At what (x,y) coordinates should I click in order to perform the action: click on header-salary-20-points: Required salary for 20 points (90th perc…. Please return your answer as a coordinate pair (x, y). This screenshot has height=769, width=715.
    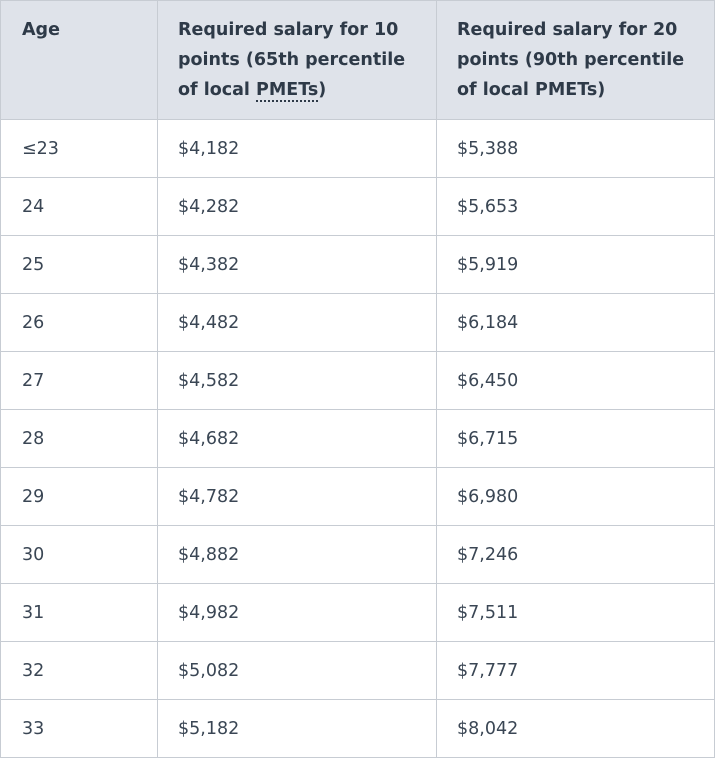
    Looking at the image, I should click on (575, 60).